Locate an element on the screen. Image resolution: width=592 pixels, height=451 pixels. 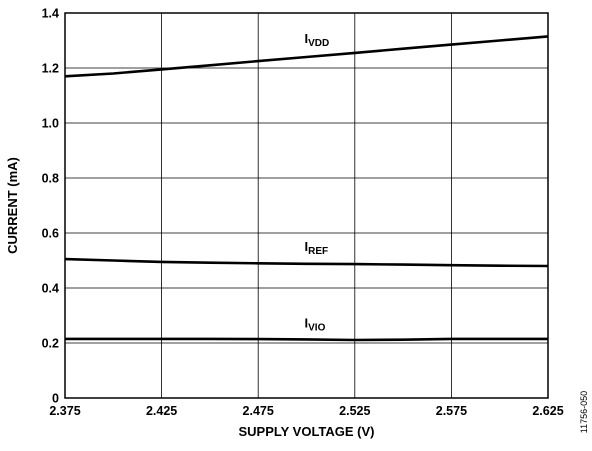
y-tick-label: 1.2 is located at coordinates (50, 69).